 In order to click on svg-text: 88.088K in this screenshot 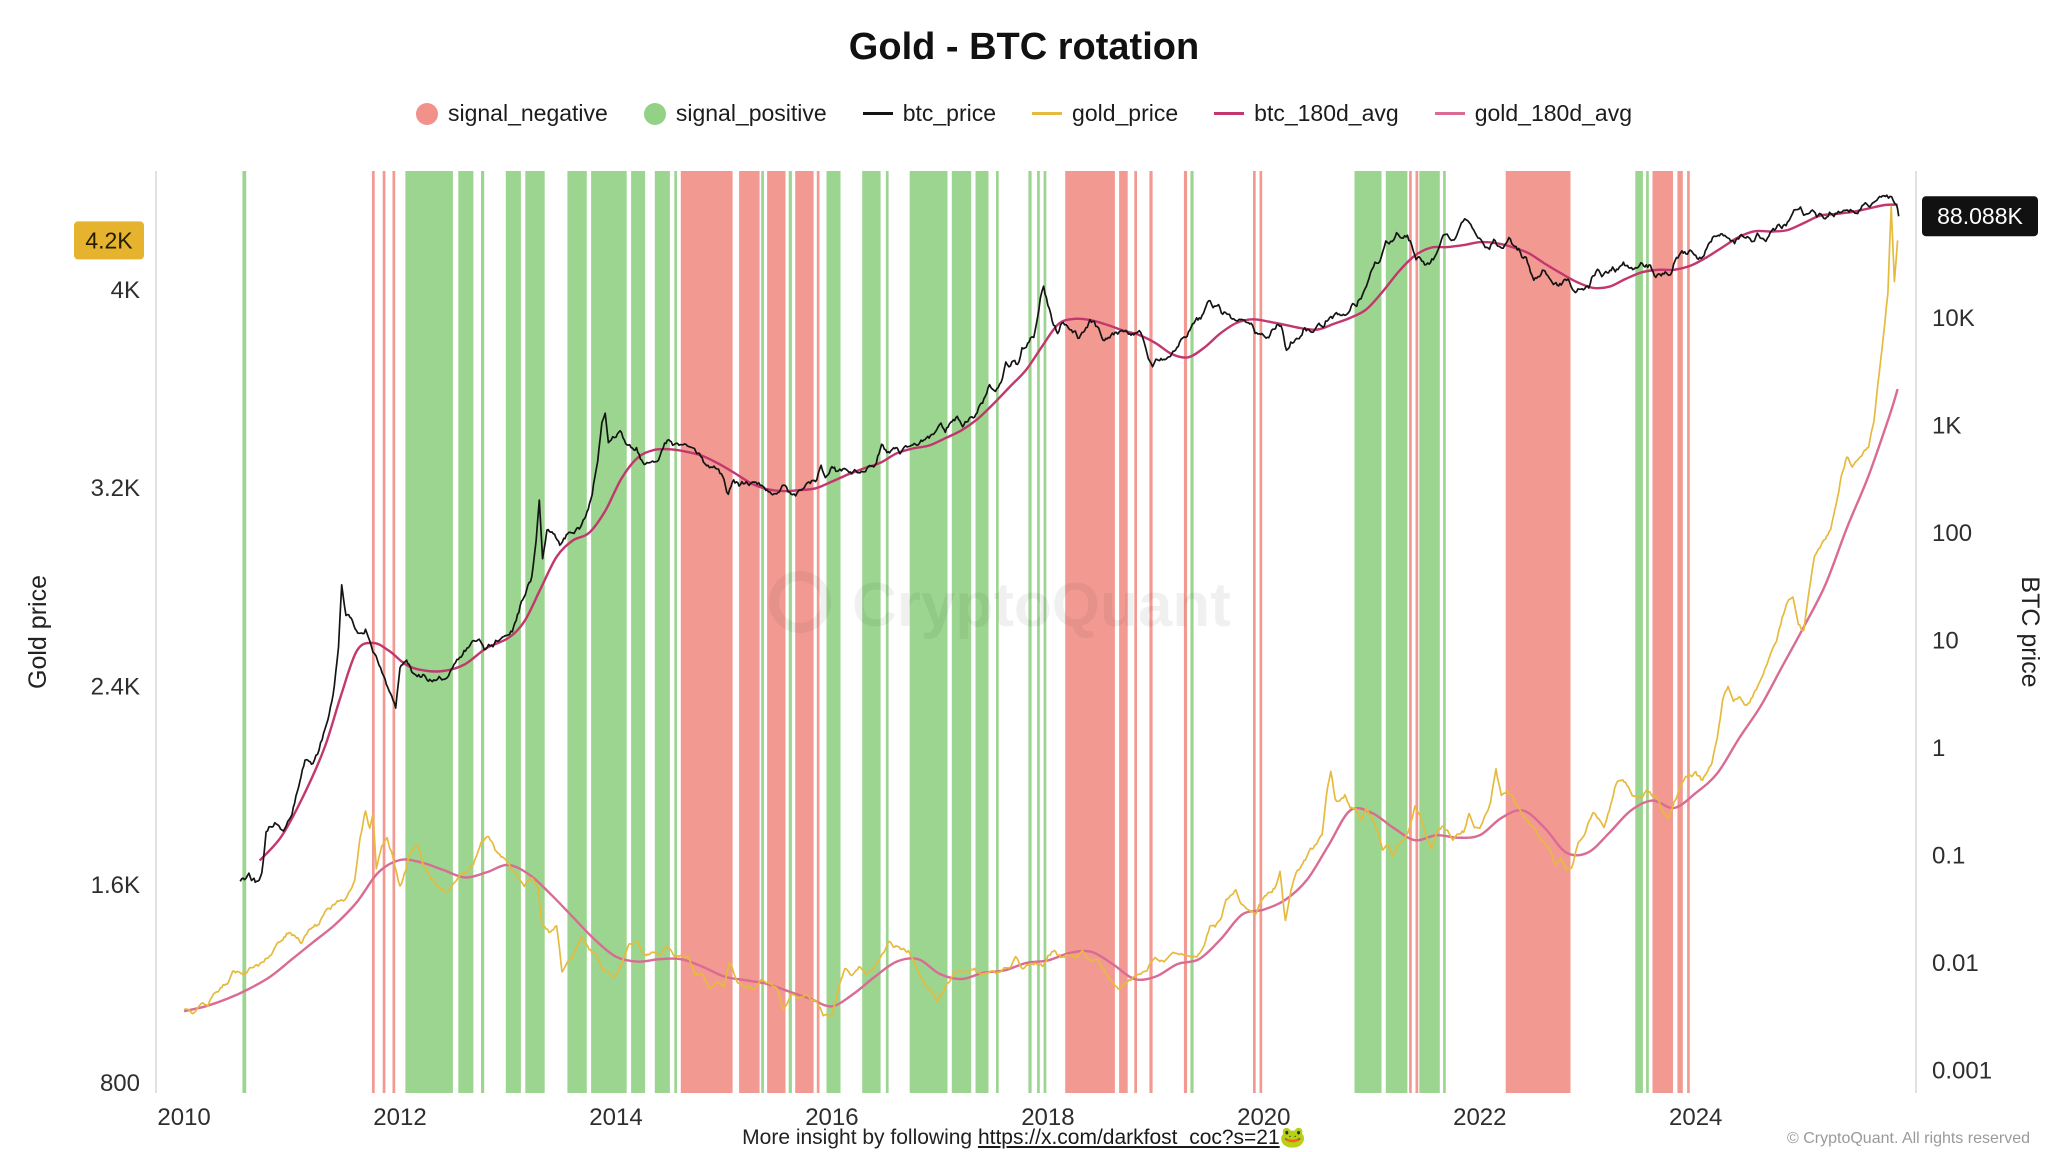, I will do `click(1980, 216)`.